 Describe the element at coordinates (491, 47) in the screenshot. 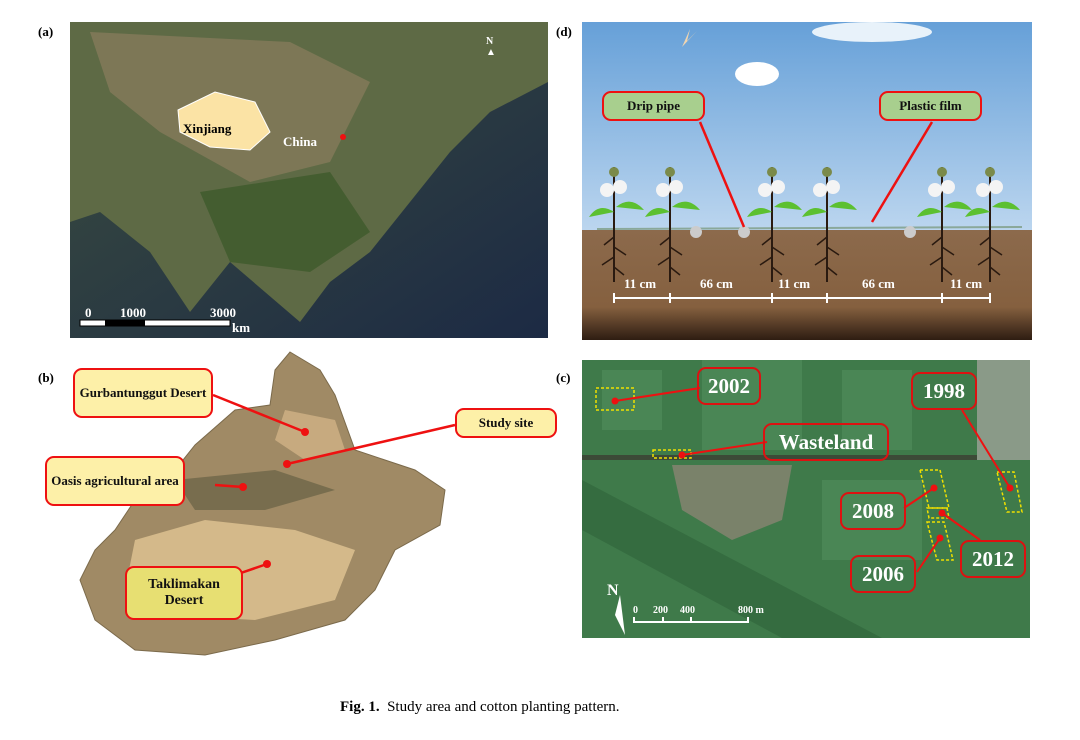

I see `north-arrow-icon: N ▲` at that location.